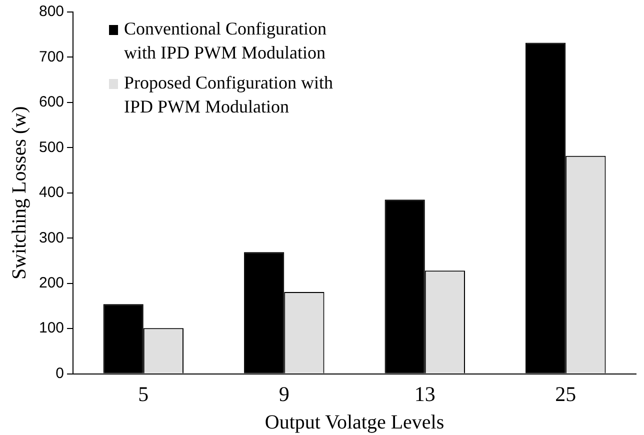  I want to click on x-tick-label: 5, so click(143, 394).